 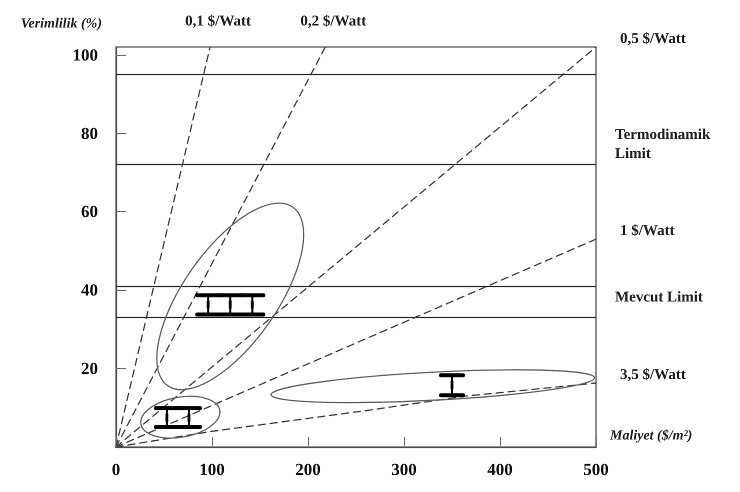 I want to click on y-axis-title: Verimlilik (%), so click(x=61, y=24).